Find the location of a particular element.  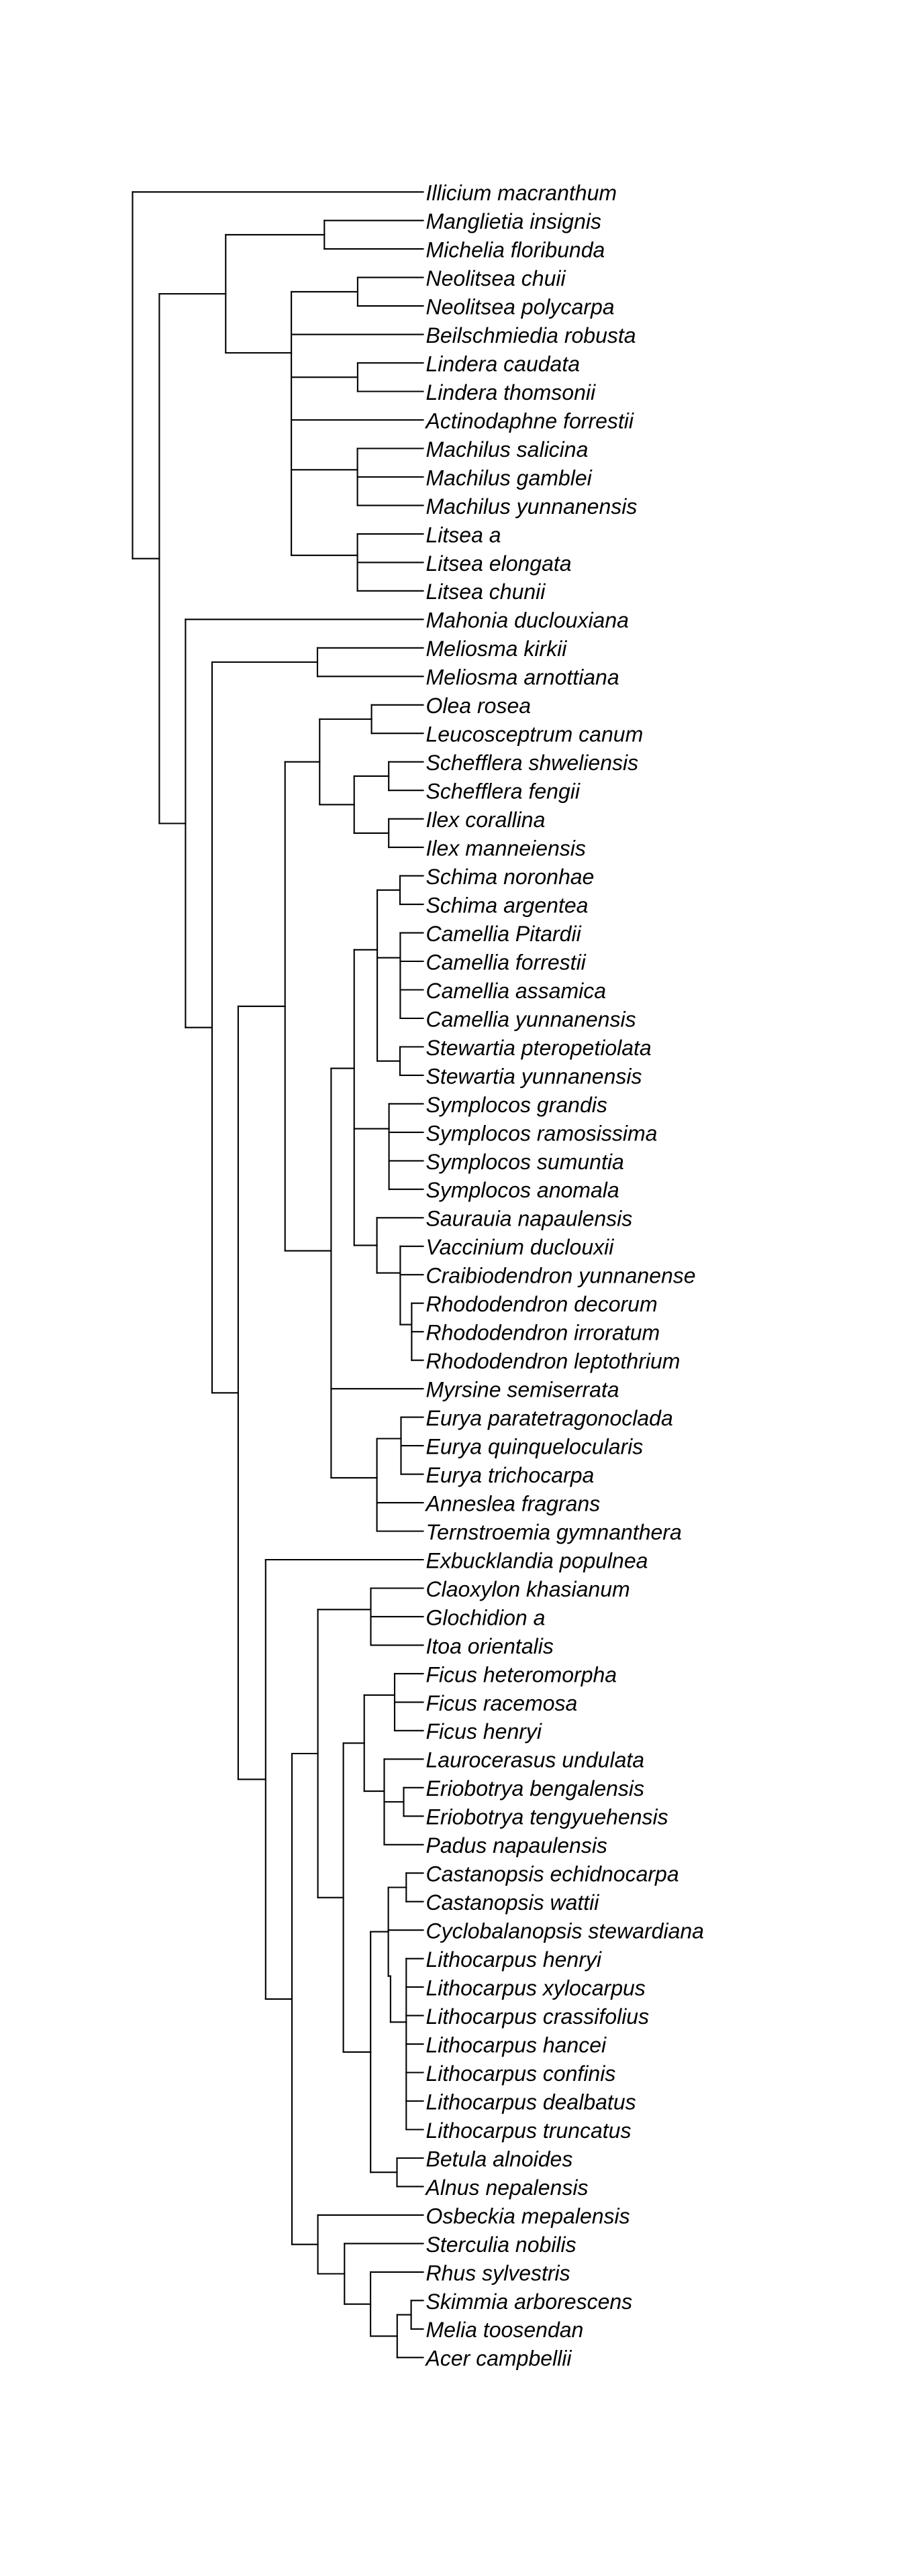

svg-text: Manglietia insignis is located at coordinates (513, 221).